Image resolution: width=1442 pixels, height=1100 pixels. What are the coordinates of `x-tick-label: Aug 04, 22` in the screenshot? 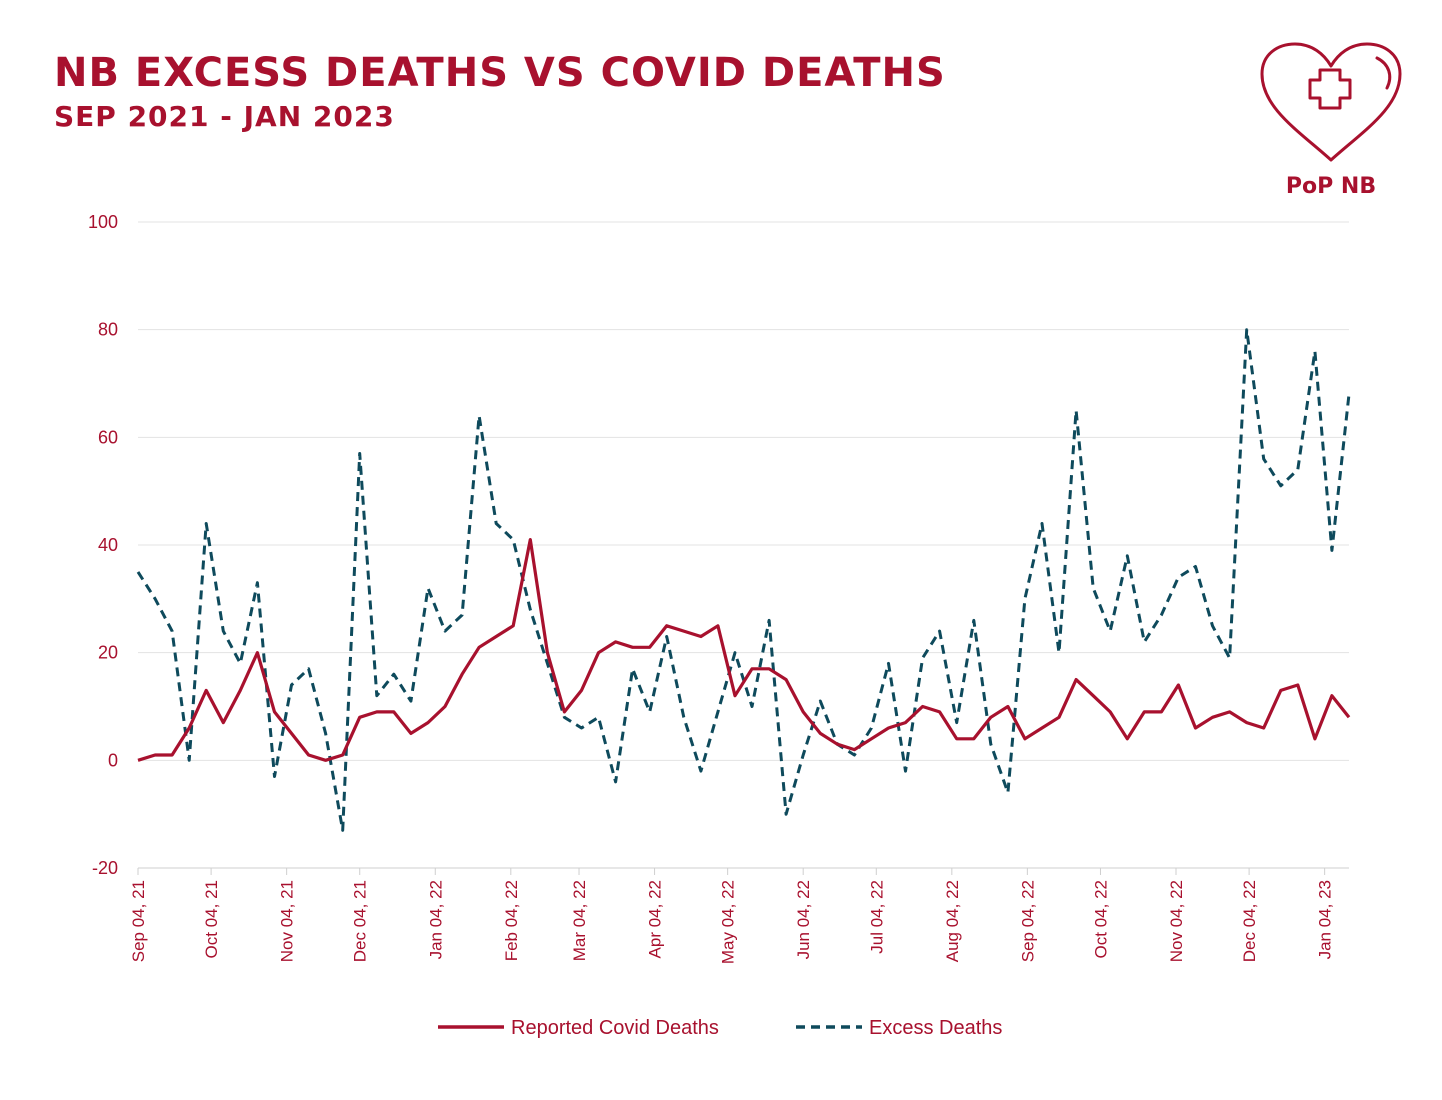 It's located at (952, 921).